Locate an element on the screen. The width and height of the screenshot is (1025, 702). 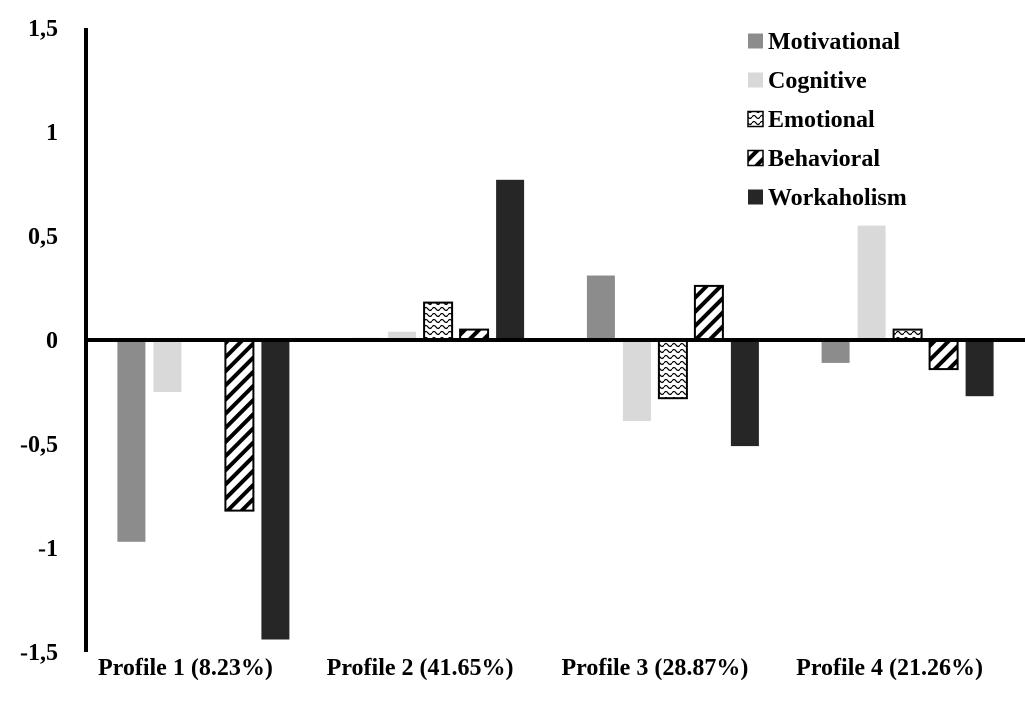
y-tick-label: 0,5 is located at coordinates (43, 237).